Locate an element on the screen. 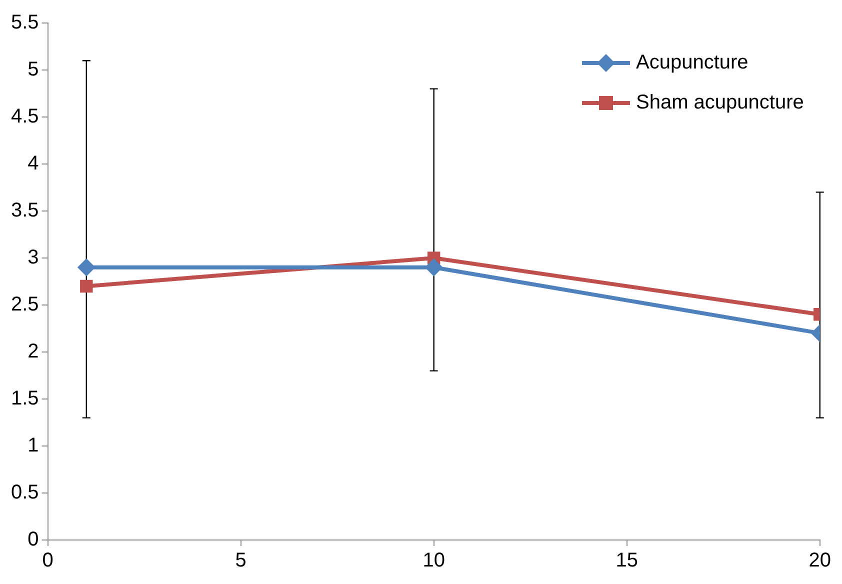 This screenshot has width=842, height=584. x-tick-label: 20 is located at coordinates (819, 561).